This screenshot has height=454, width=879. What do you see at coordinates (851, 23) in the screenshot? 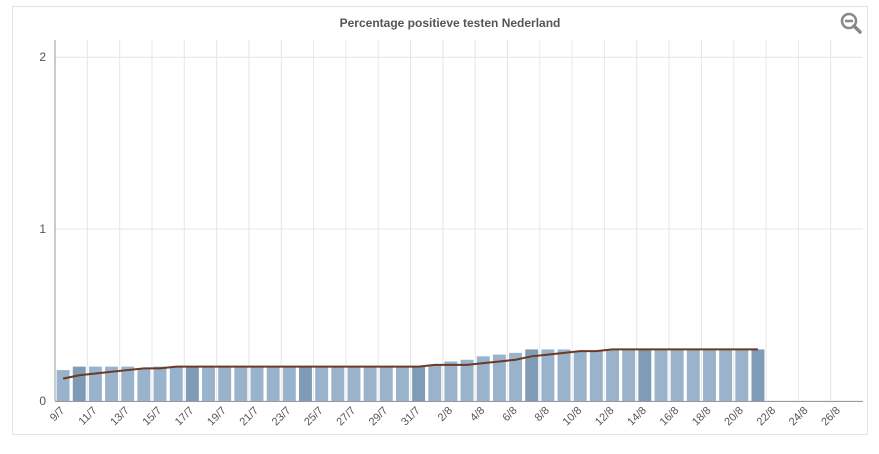
I see `zoom-button` at bounding box center [851, 23].